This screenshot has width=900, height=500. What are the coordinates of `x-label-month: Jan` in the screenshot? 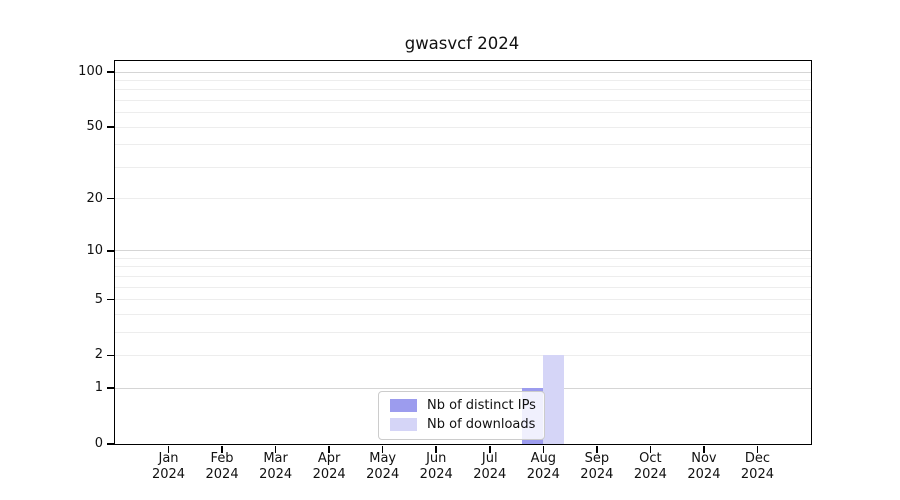 It's located at (168, 458).